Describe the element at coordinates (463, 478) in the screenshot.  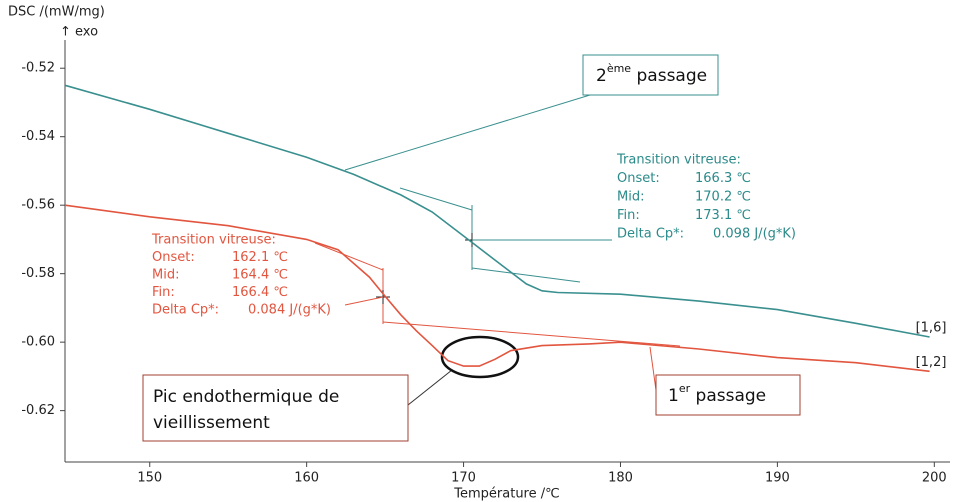
I see `x-tick-label: 170` at that location.